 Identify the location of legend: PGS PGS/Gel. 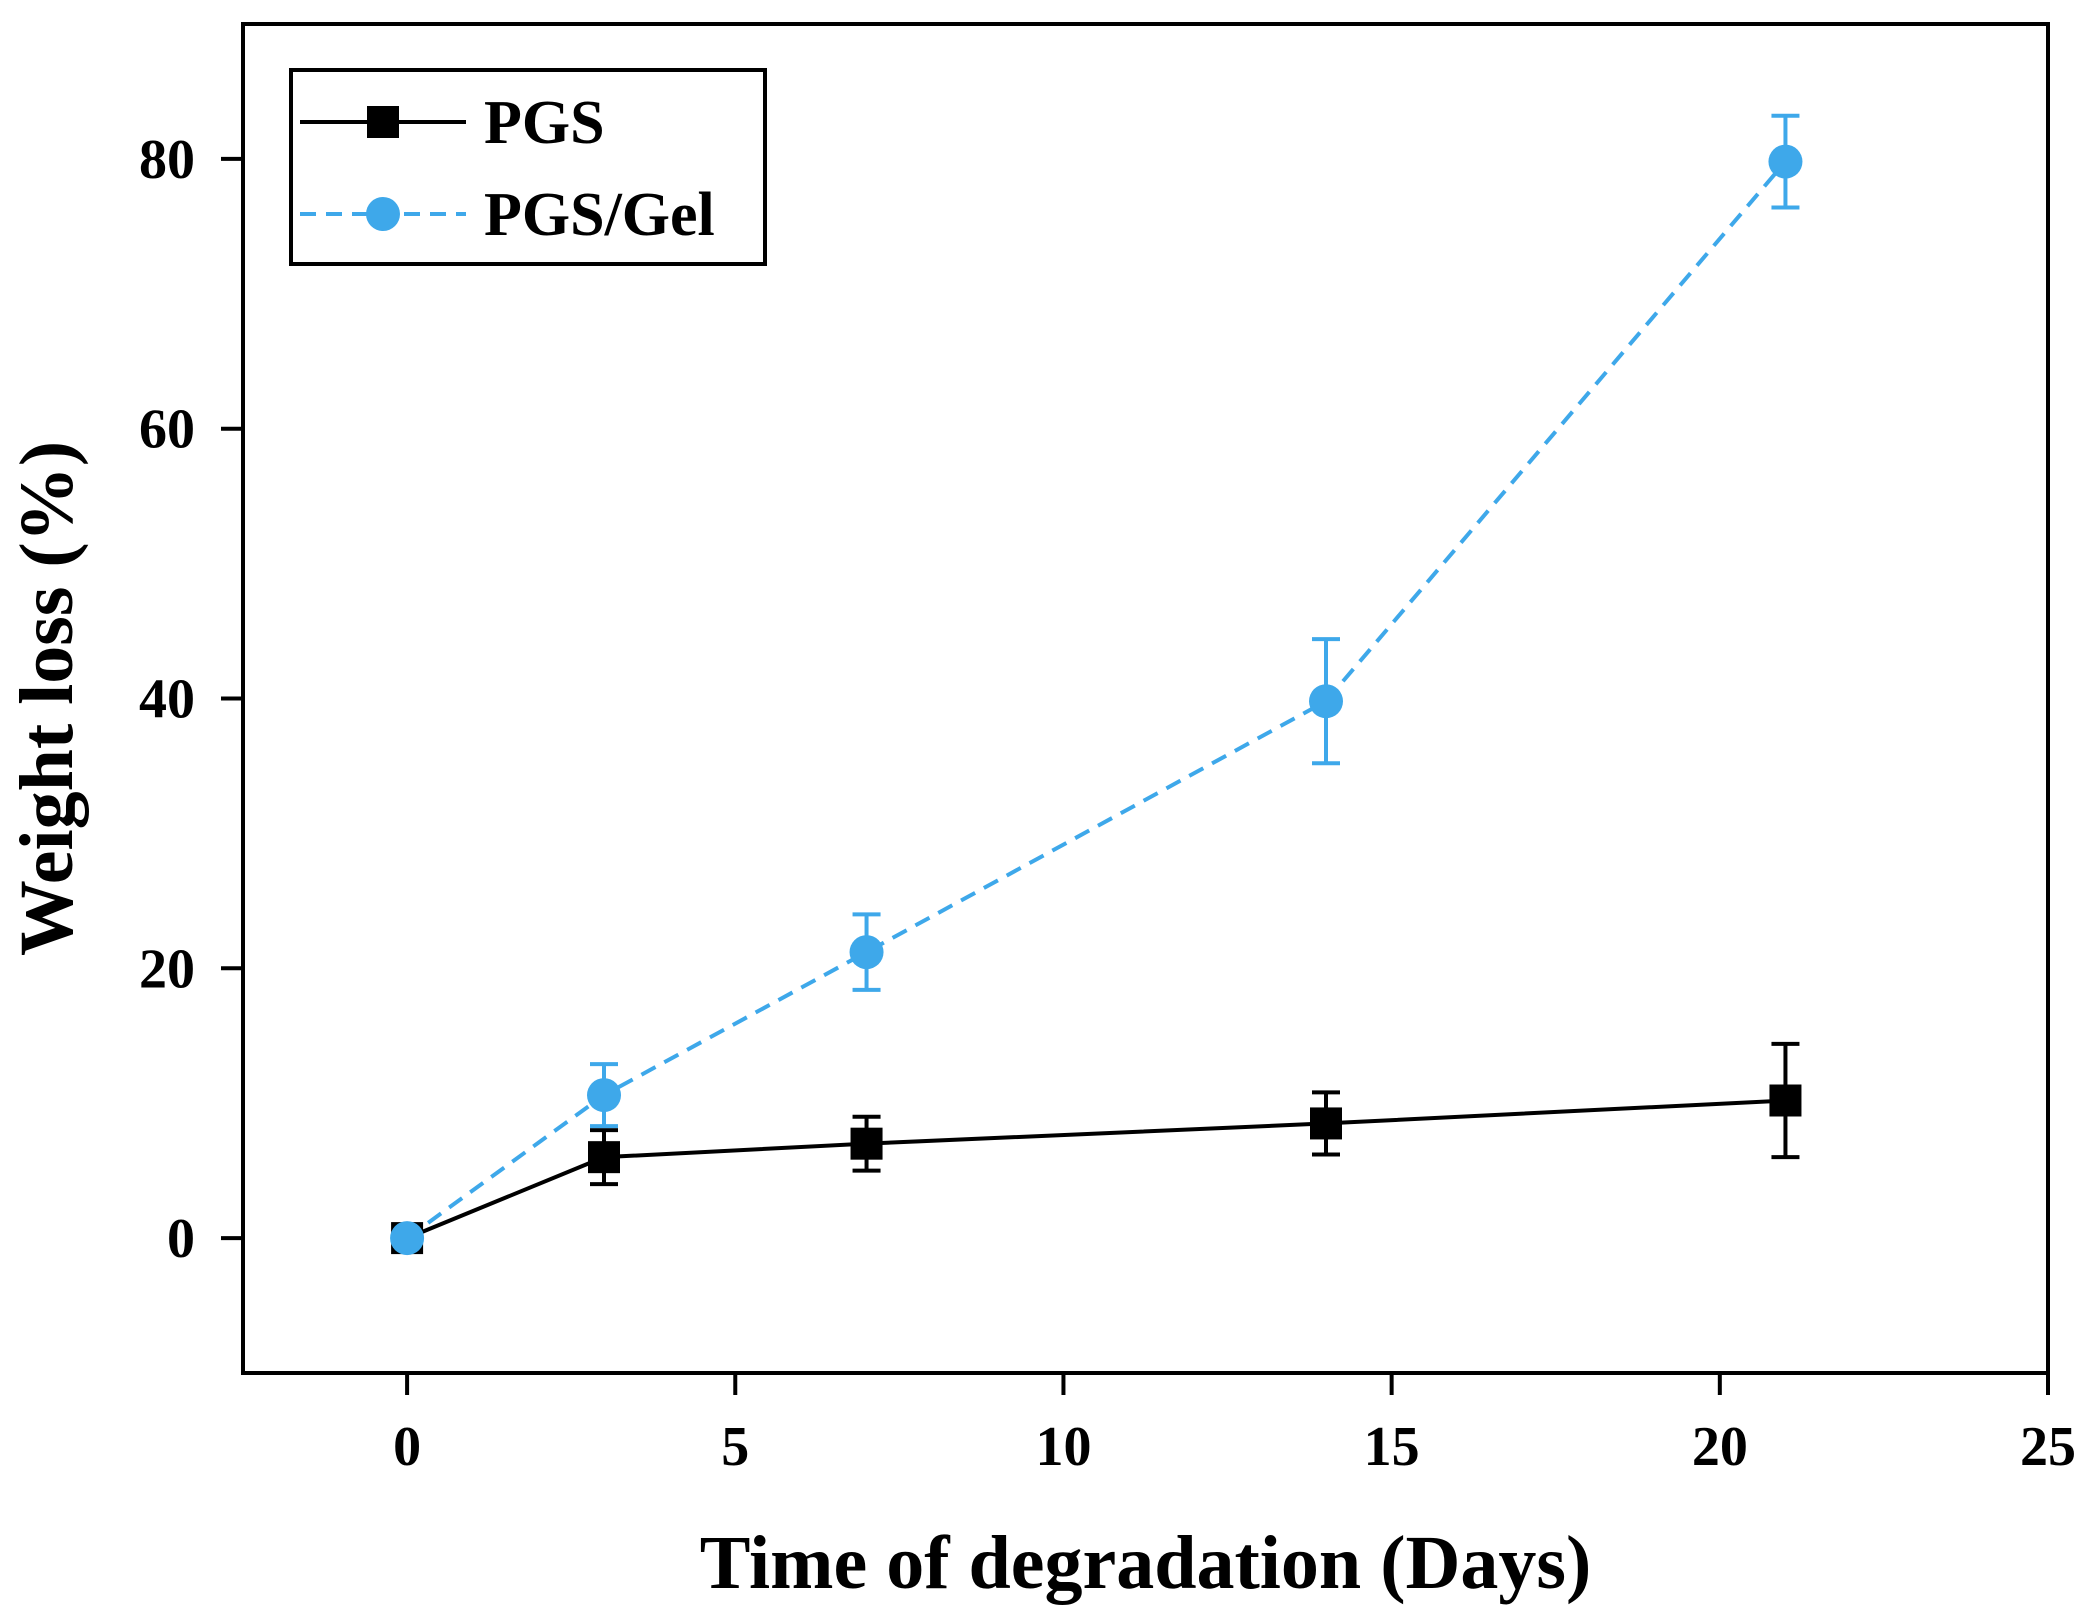
(528, 167).